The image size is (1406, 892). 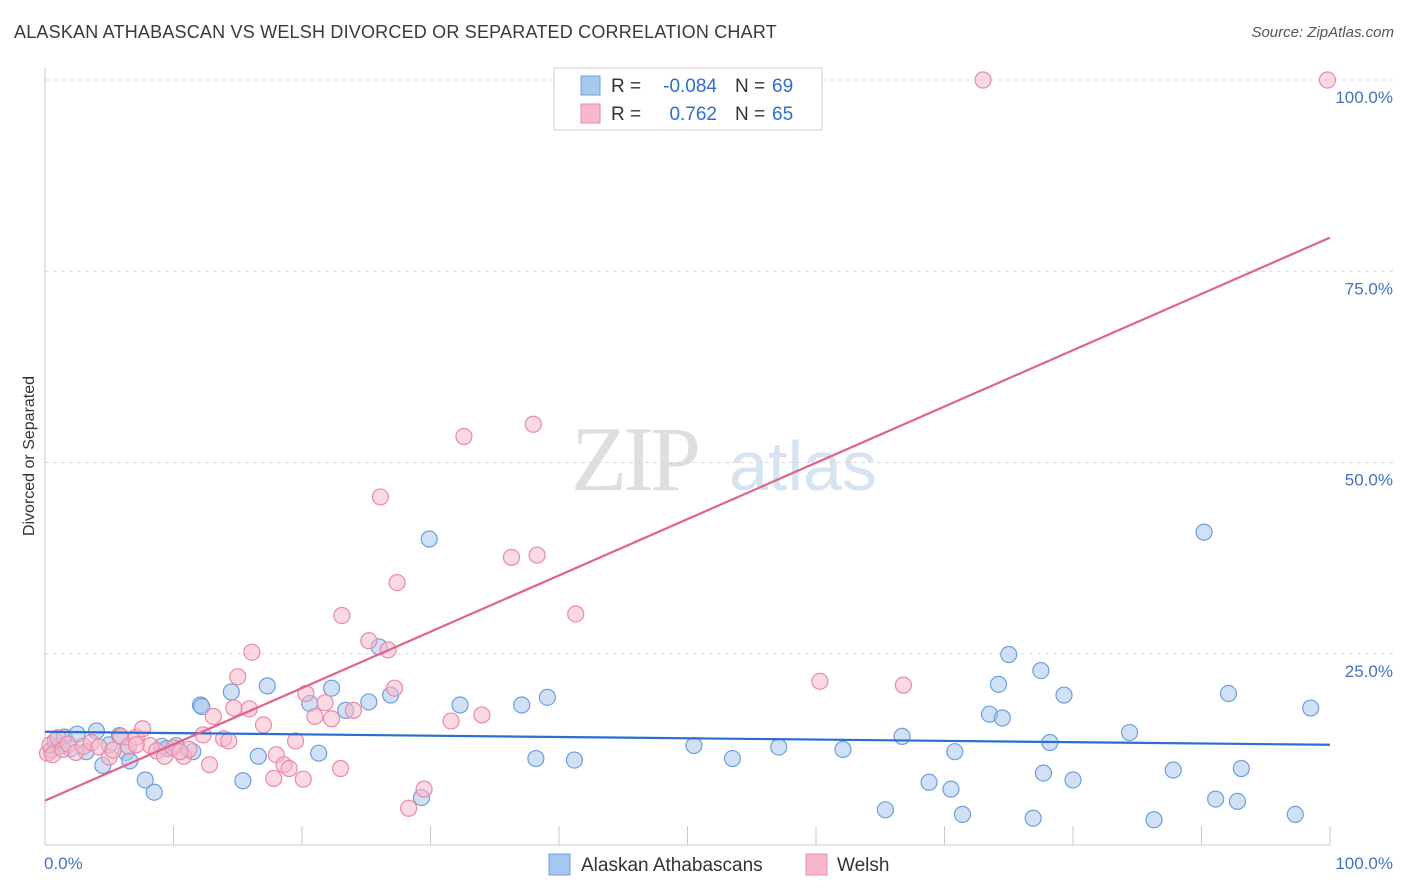 I want to click on stats-n-value-welsh: 65, so click(x=782, y=114).